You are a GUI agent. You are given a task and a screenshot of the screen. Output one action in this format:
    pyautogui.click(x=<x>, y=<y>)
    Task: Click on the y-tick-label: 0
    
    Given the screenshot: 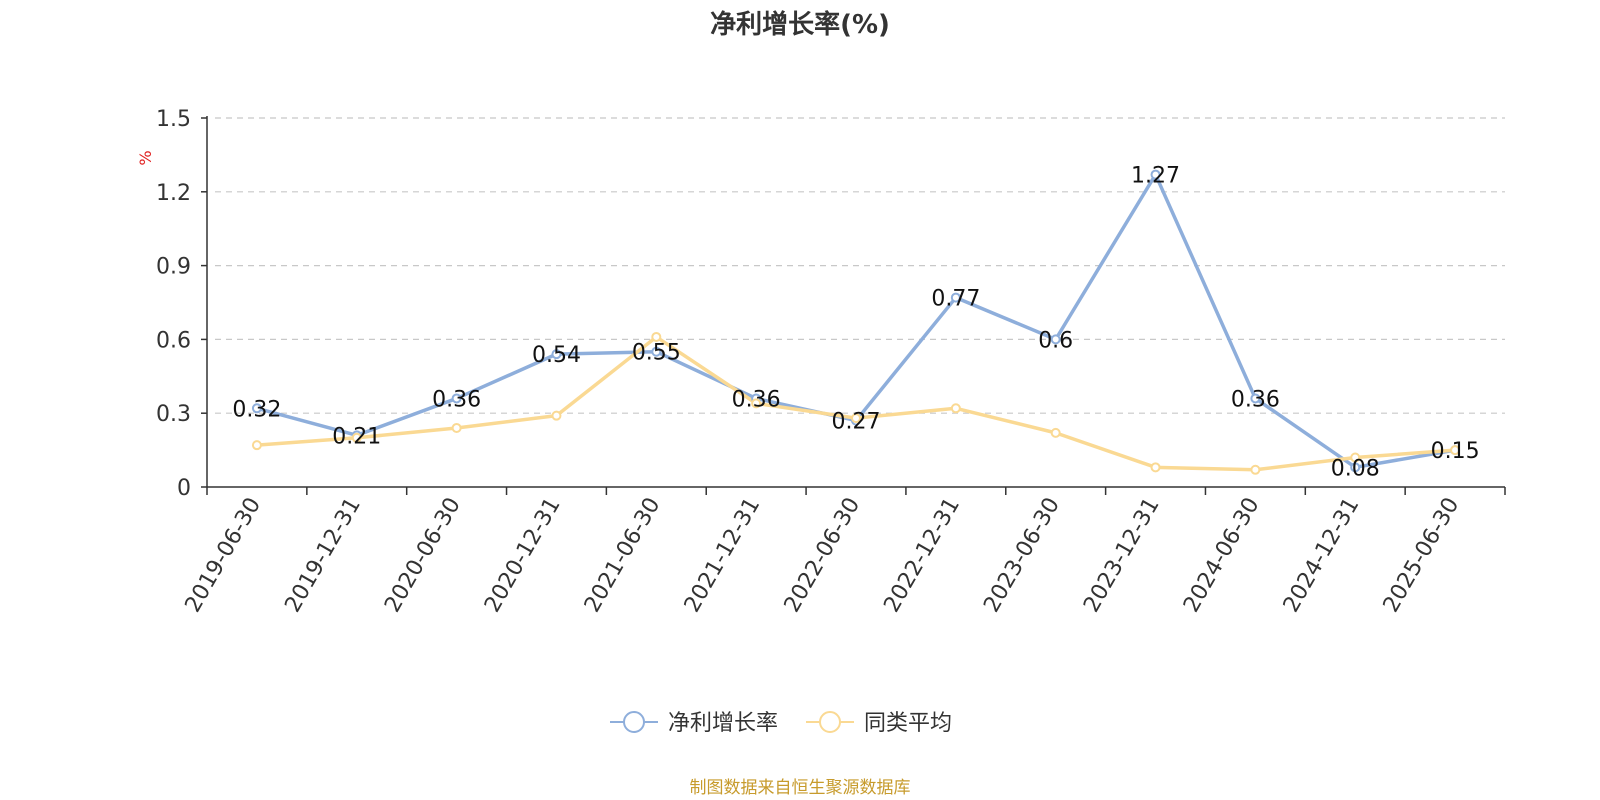 What is the action you would take?
    pyautogui.click(x=184, y=488)
    